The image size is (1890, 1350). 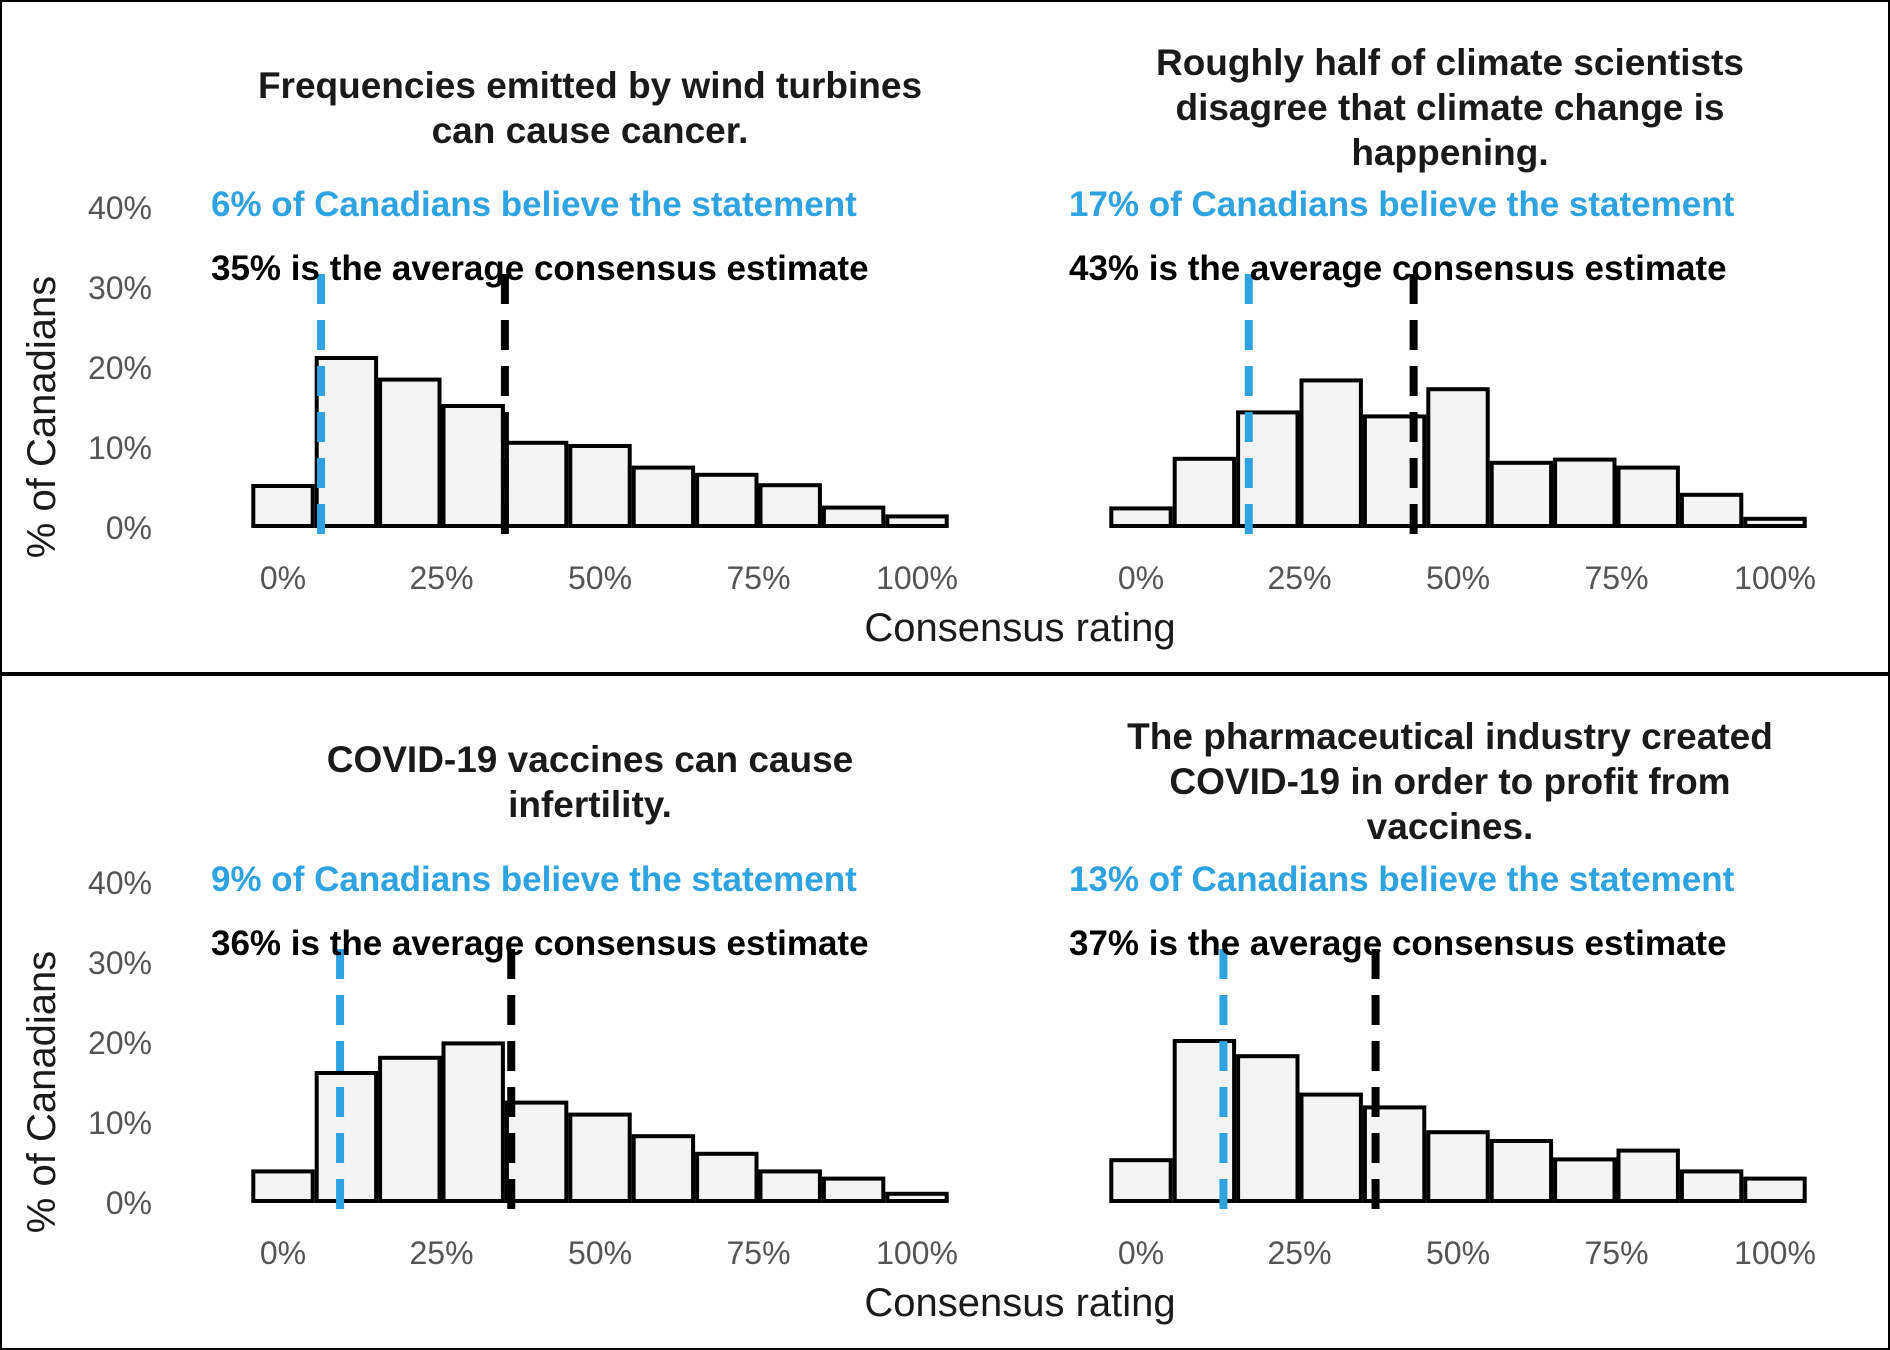 I want to click on chart-title-line: vaccines., so click(x=1450, y=826).